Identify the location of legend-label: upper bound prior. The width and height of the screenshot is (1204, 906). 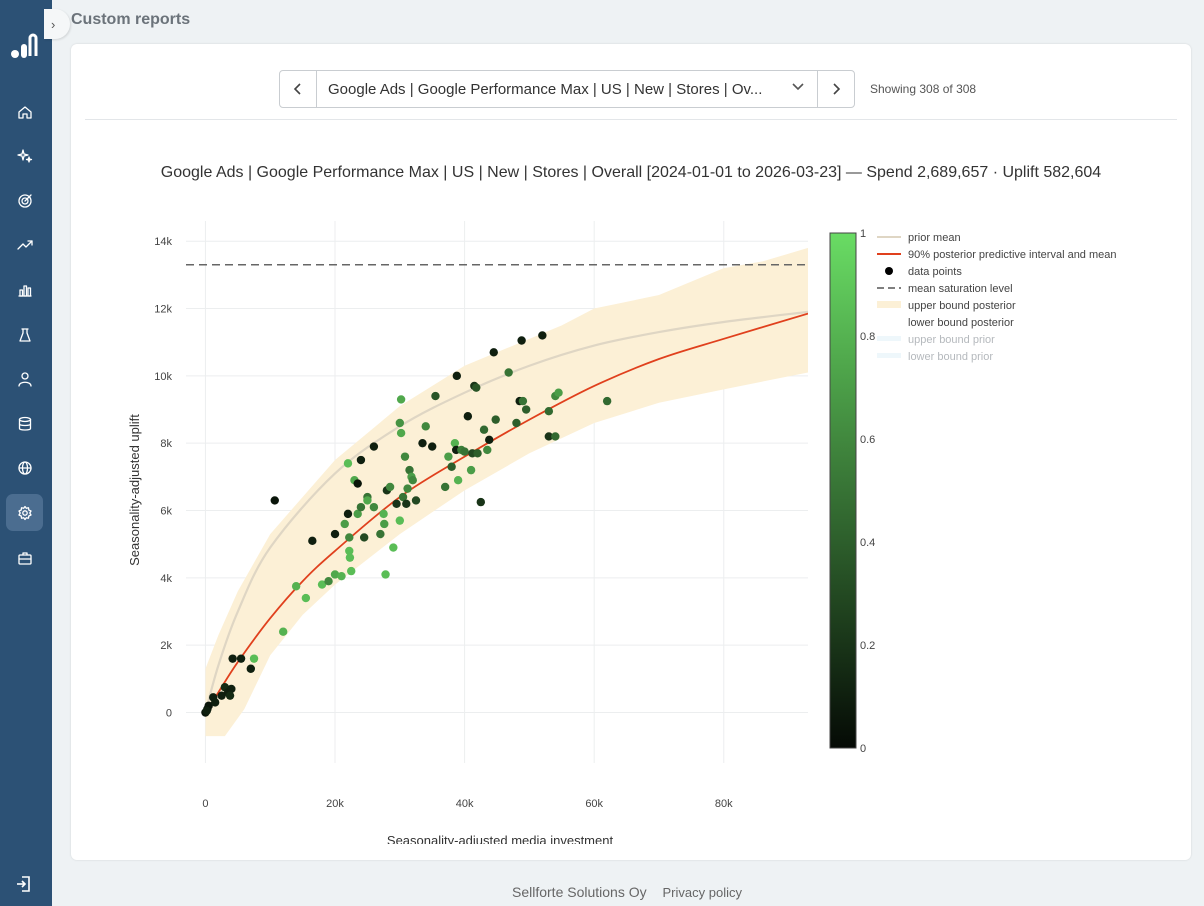
(951, 340).